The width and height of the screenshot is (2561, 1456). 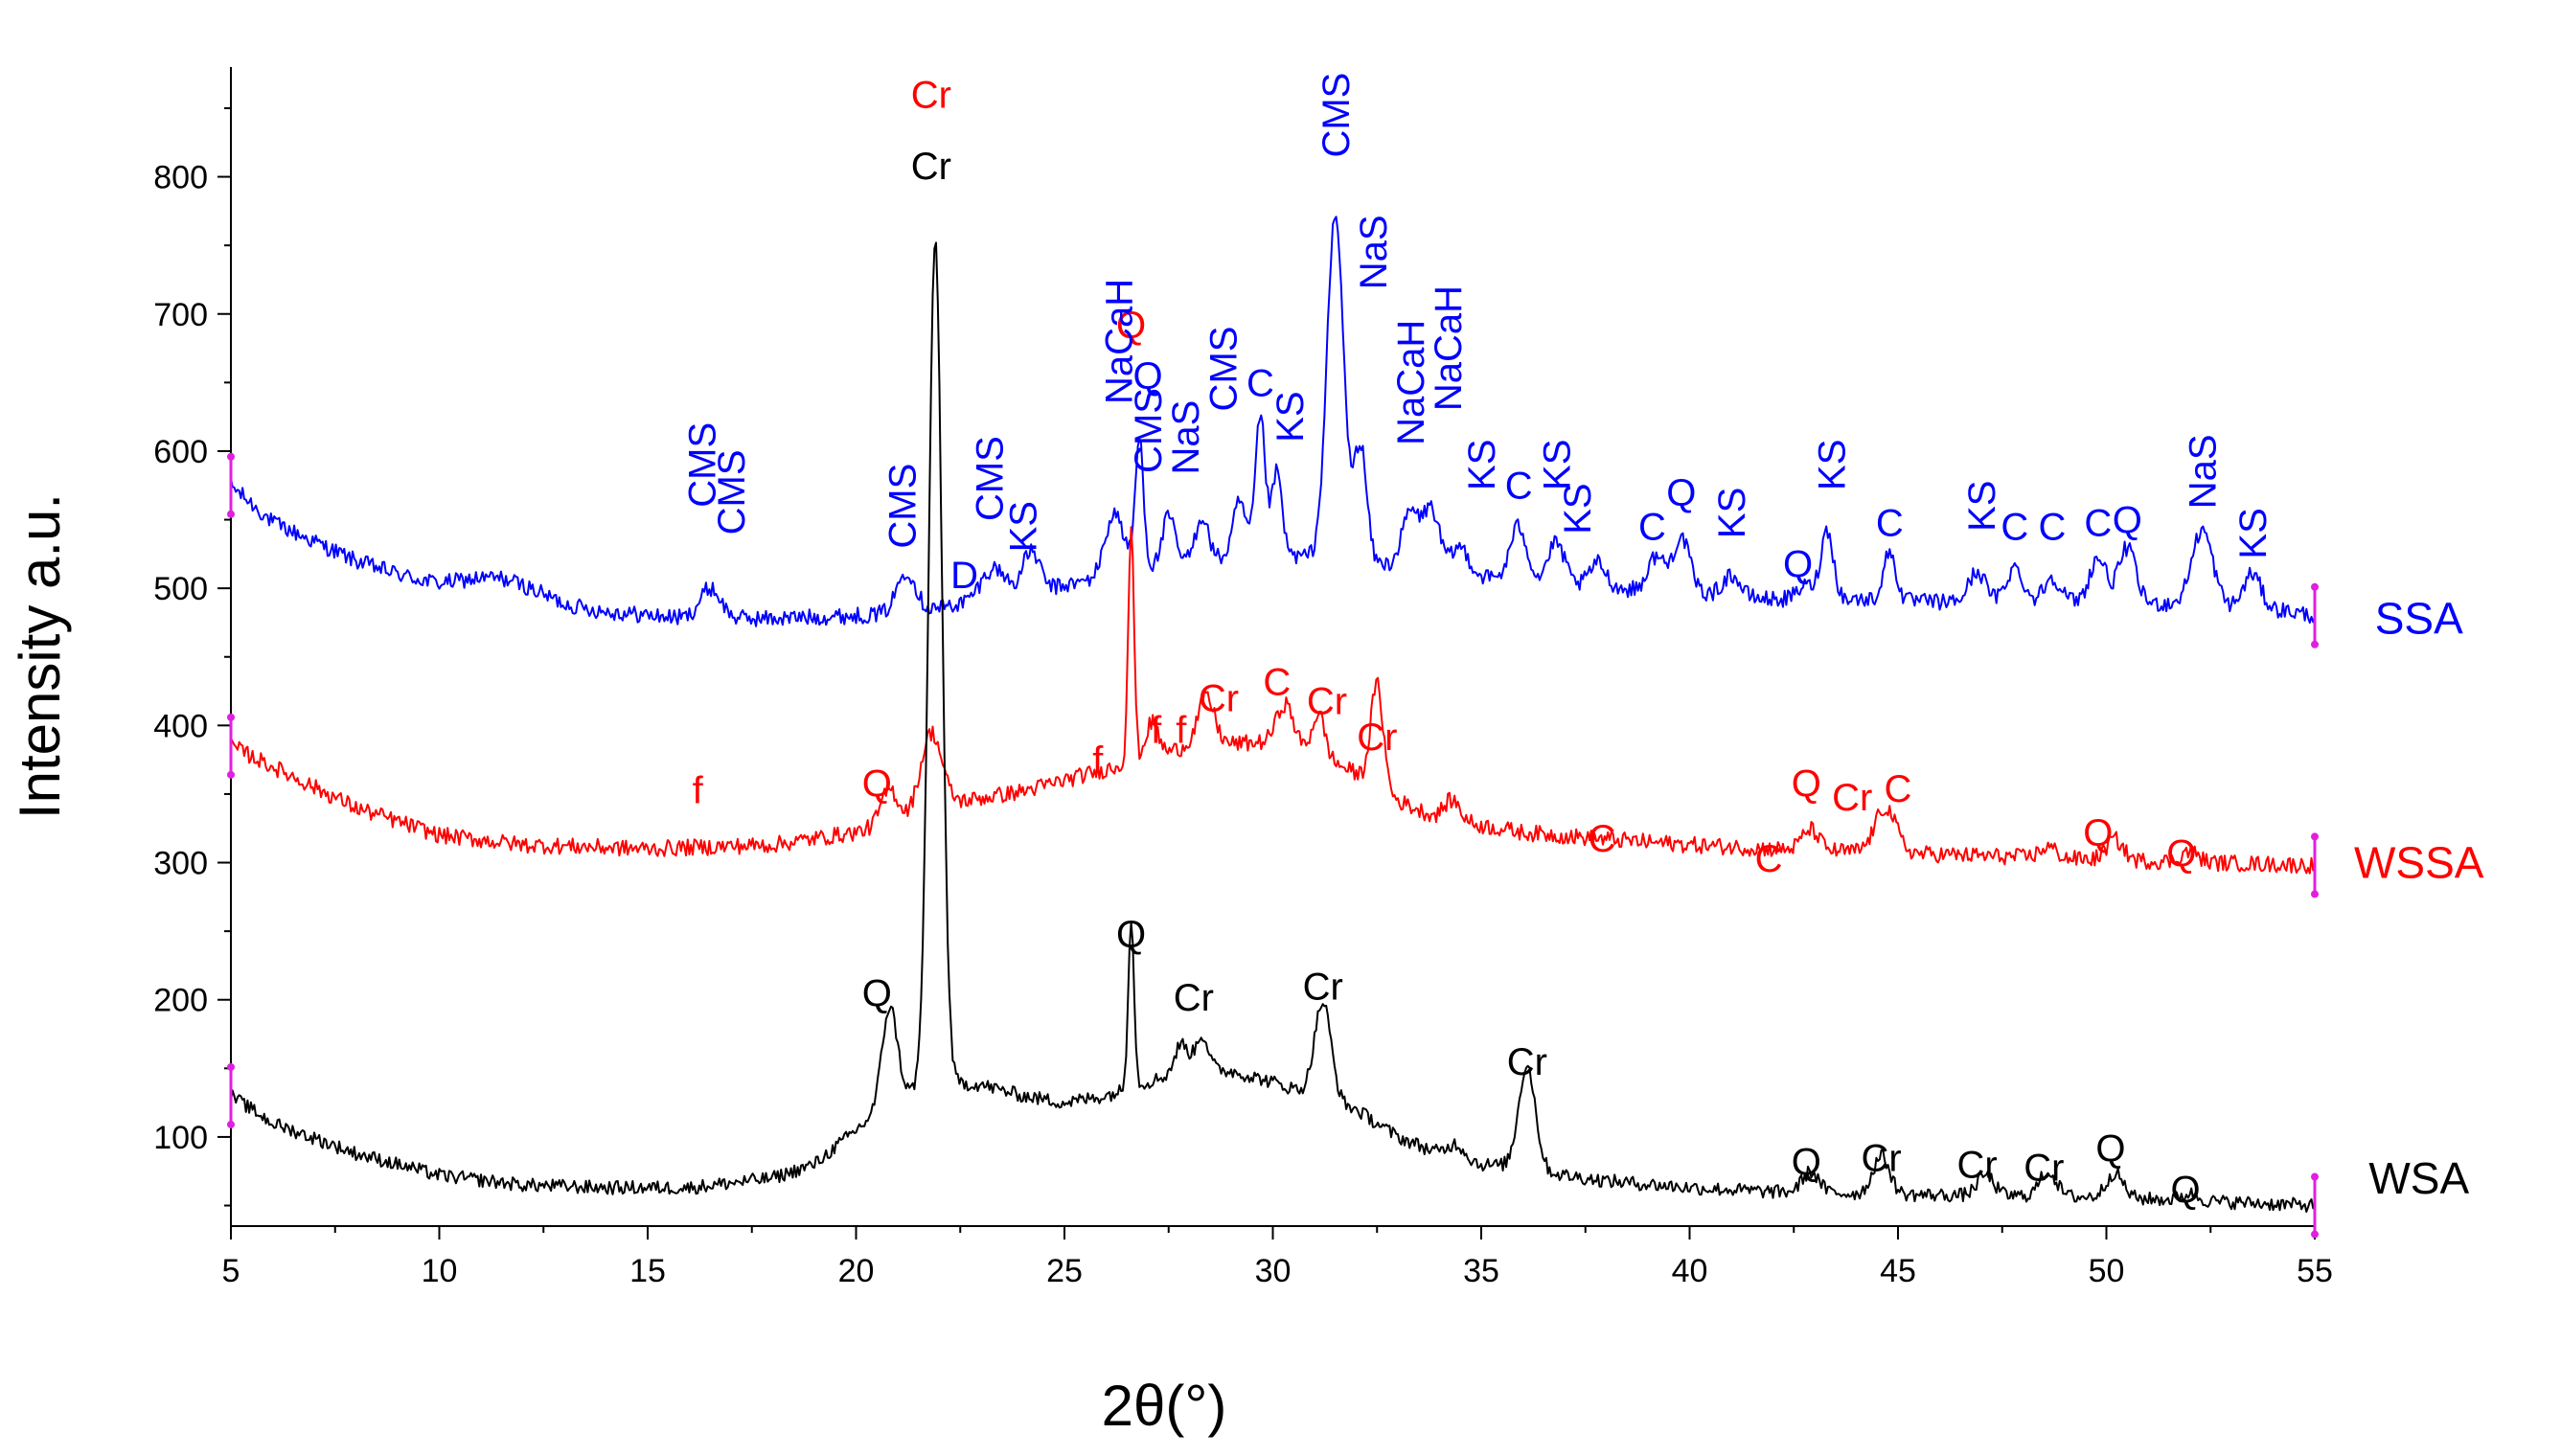 What do you see at coordinates (1690, 1271) in the screenshot?
I see `x-tick-label: 40` at bounding box center [1690, 1271].